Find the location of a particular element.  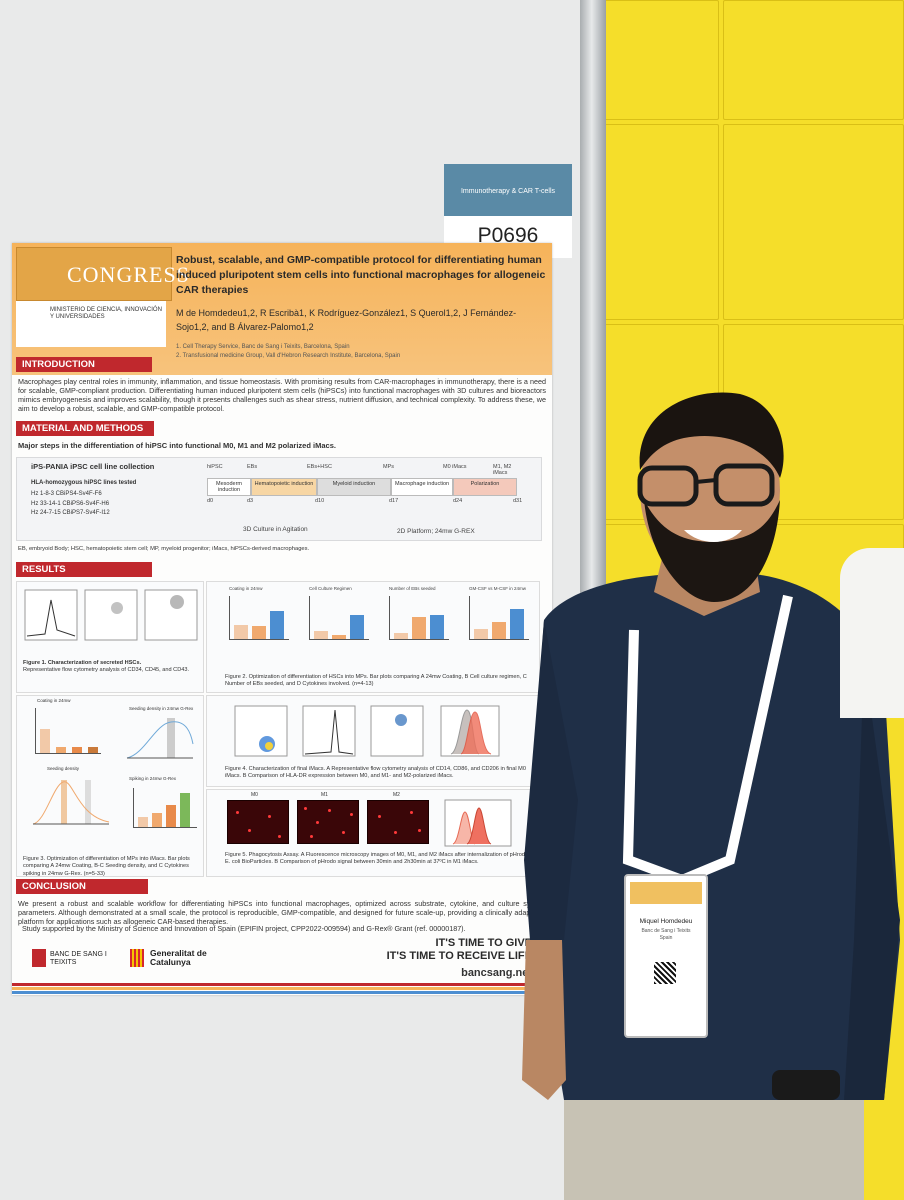

introduction-heading: INTRODUCTION is located at coordinates (84, 364).